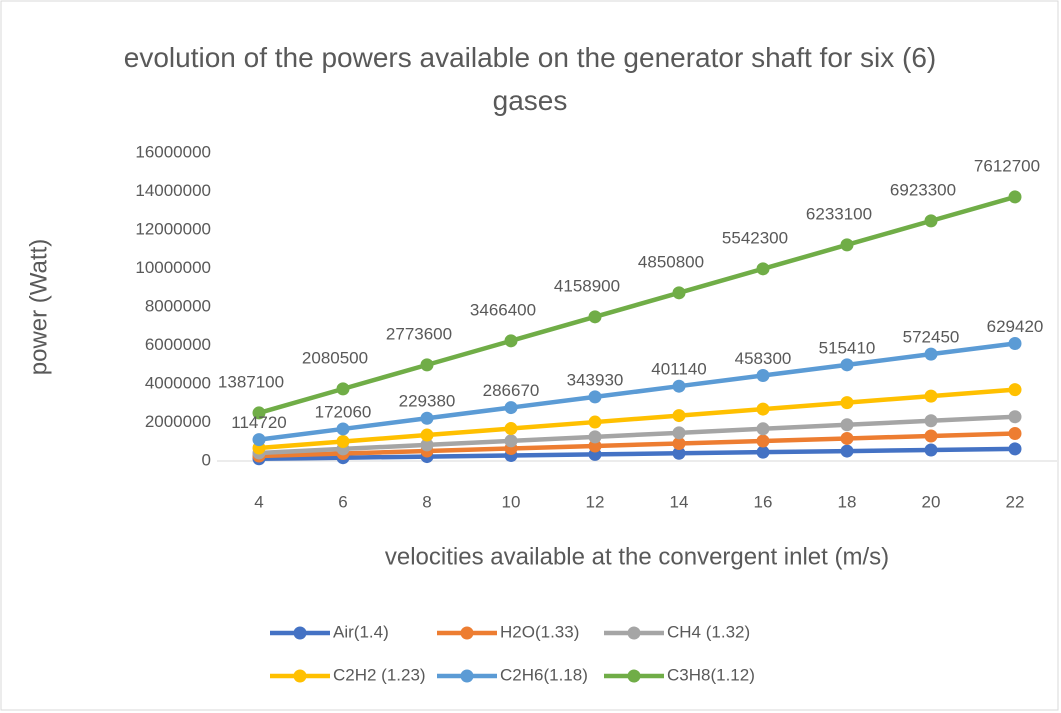 This screenshot has height=713, width=1061. I want to click on legend-label: C2H6(1.18), so click(544, 674).